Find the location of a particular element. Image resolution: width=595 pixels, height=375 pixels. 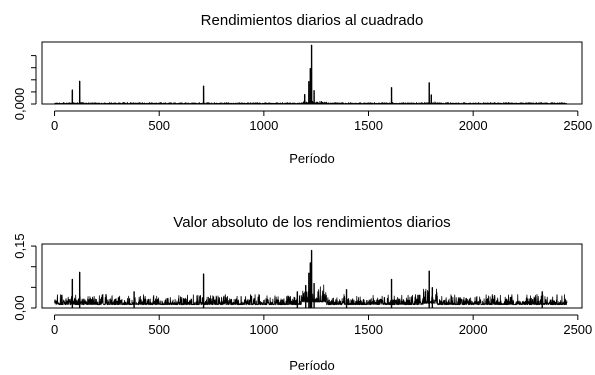

y-tick-label: 0,000 is located at coordinates (19, 104).